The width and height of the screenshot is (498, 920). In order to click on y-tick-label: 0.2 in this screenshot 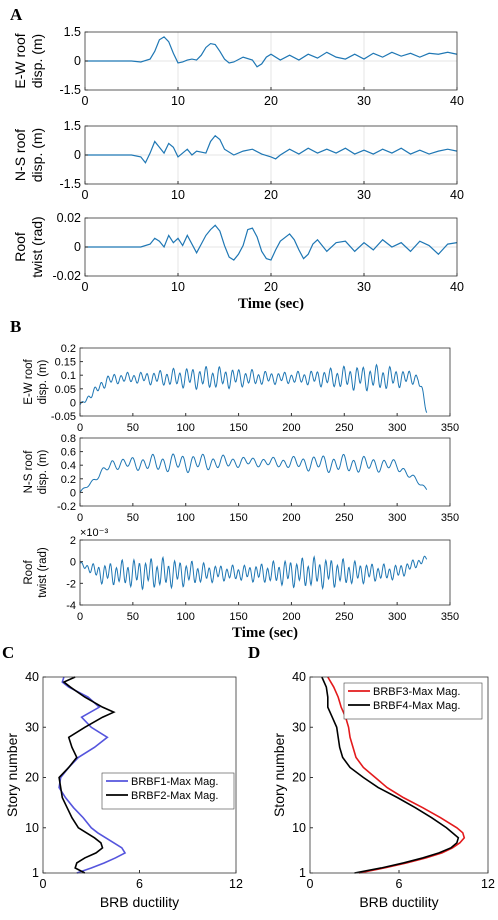, I will do `click(68, 349)`.